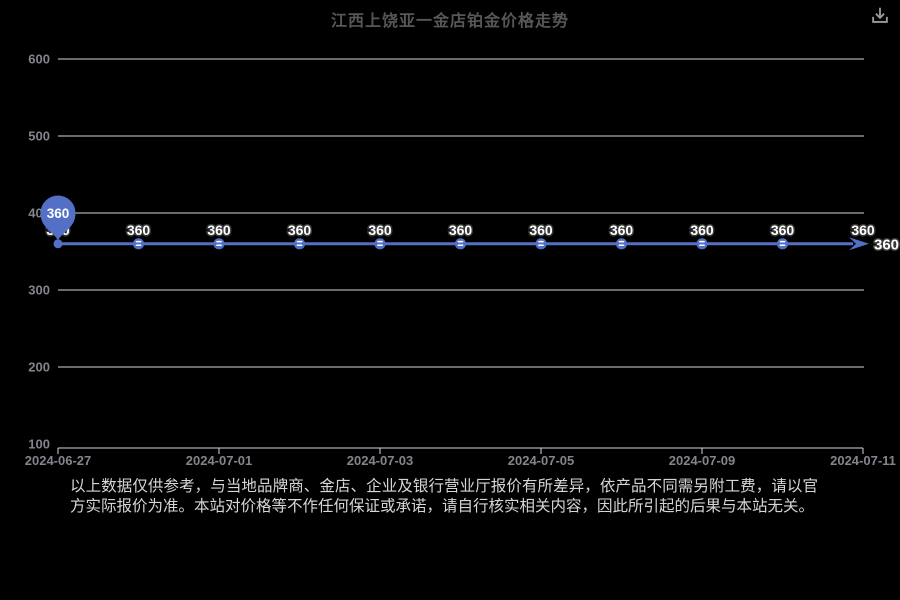  Describe the element at coordinates (449, 21) in the screenshot. I see `page-title: 江西上饶亚一金店铂金价格走势` at that location.